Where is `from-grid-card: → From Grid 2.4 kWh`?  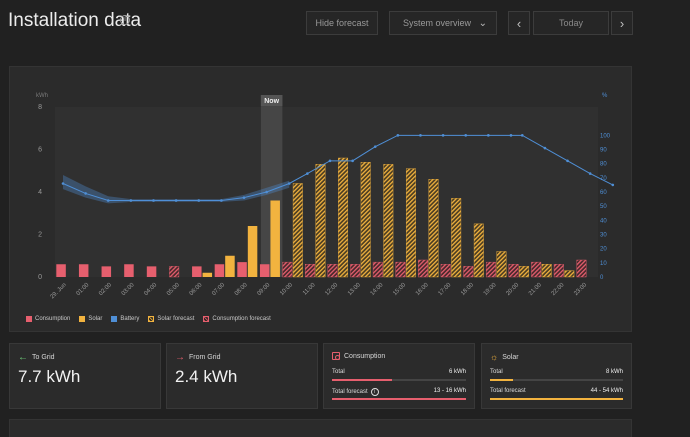
from-grid-card: → From Grid 2.4 kWh is located at coordinates (242, 376).